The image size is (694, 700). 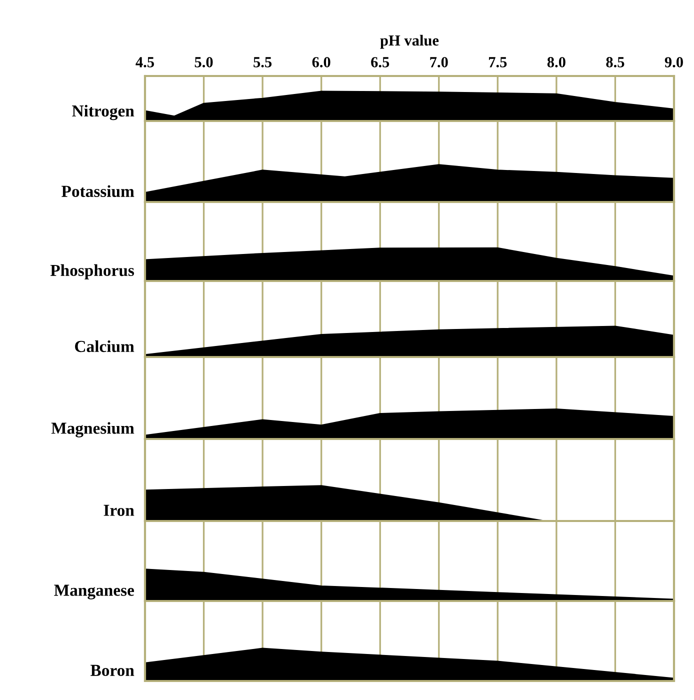 What do you see at coordinates (615, 62) in the screenshot?
I see `x-tick-label: 8.5` at bounding box center [615, 62].